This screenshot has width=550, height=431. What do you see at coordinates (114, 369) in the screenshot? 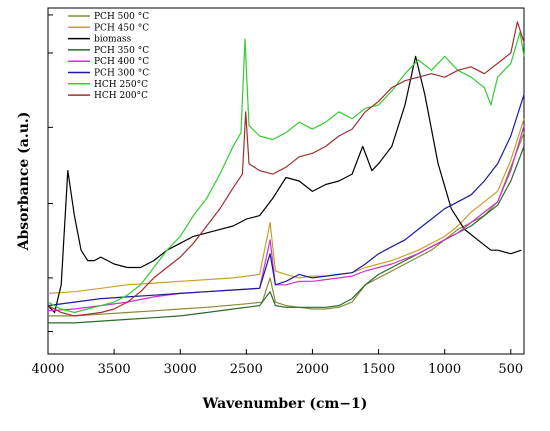
I see `x-tick-label: 3500` at bounding box center [114, 369].